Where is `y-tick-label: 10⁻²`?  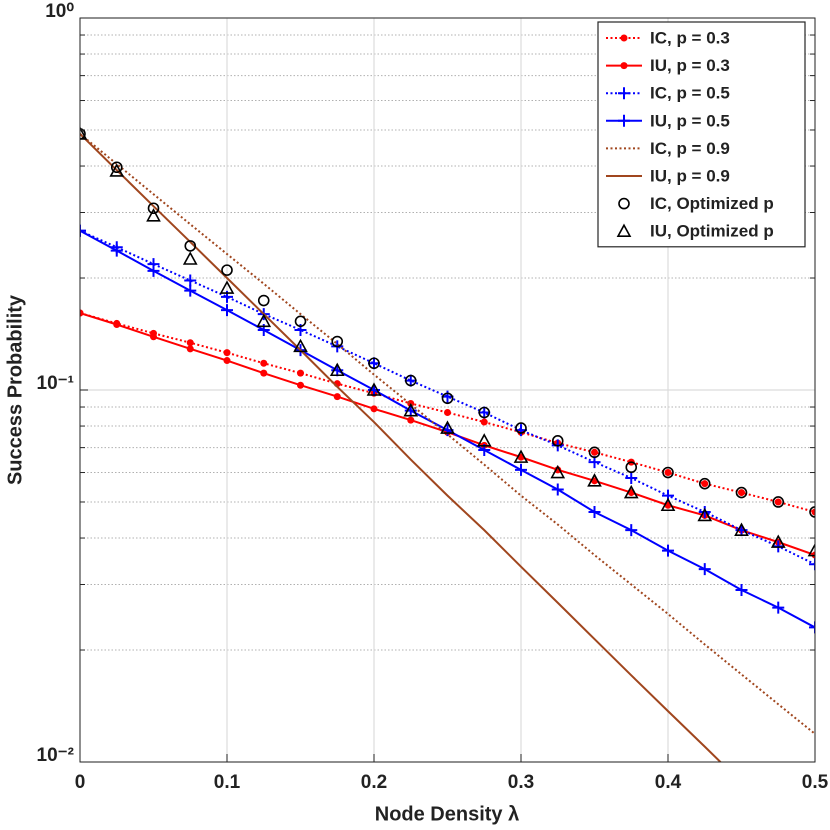
y-tick-label: 10⁻² is located at coordinates (56, 755).